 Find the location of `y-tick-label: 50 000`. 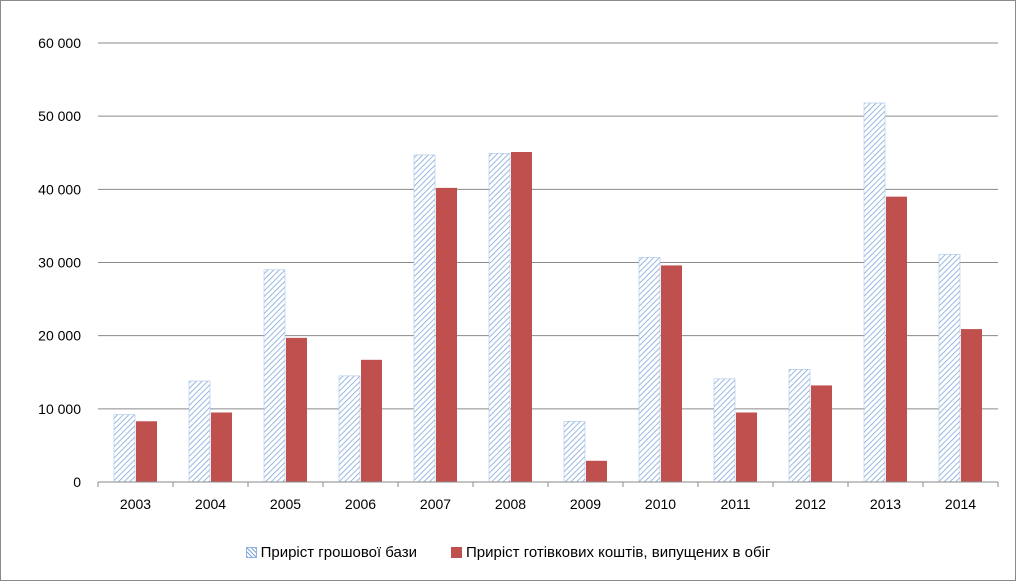

y-tick-label: 50 000 is located at coordinates (59, 116).